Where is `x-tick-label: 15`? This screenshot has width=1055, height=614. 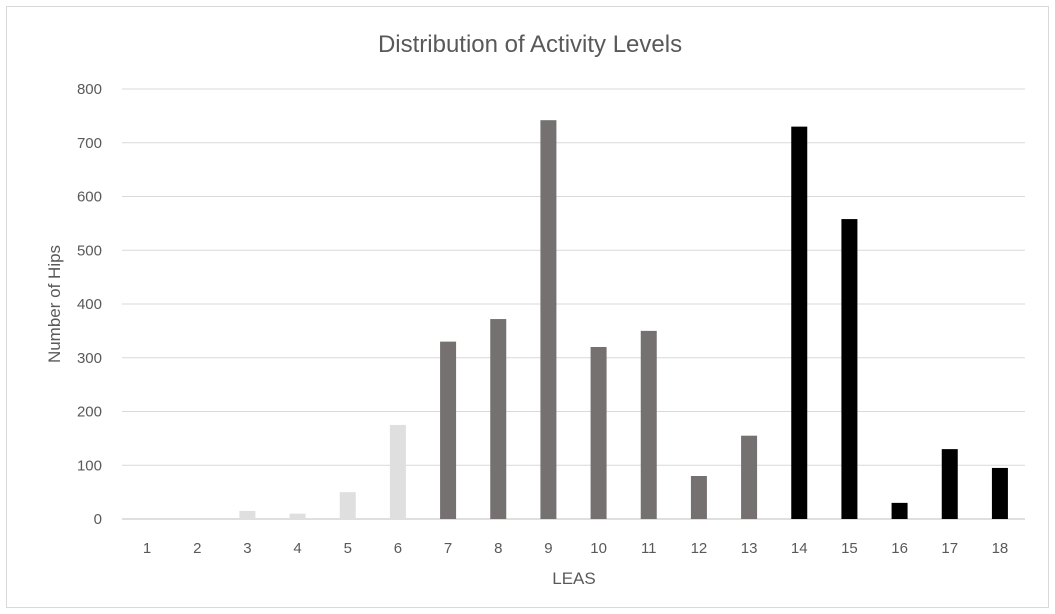 x-tick-label: 15 is located at coordinates (849, 548).